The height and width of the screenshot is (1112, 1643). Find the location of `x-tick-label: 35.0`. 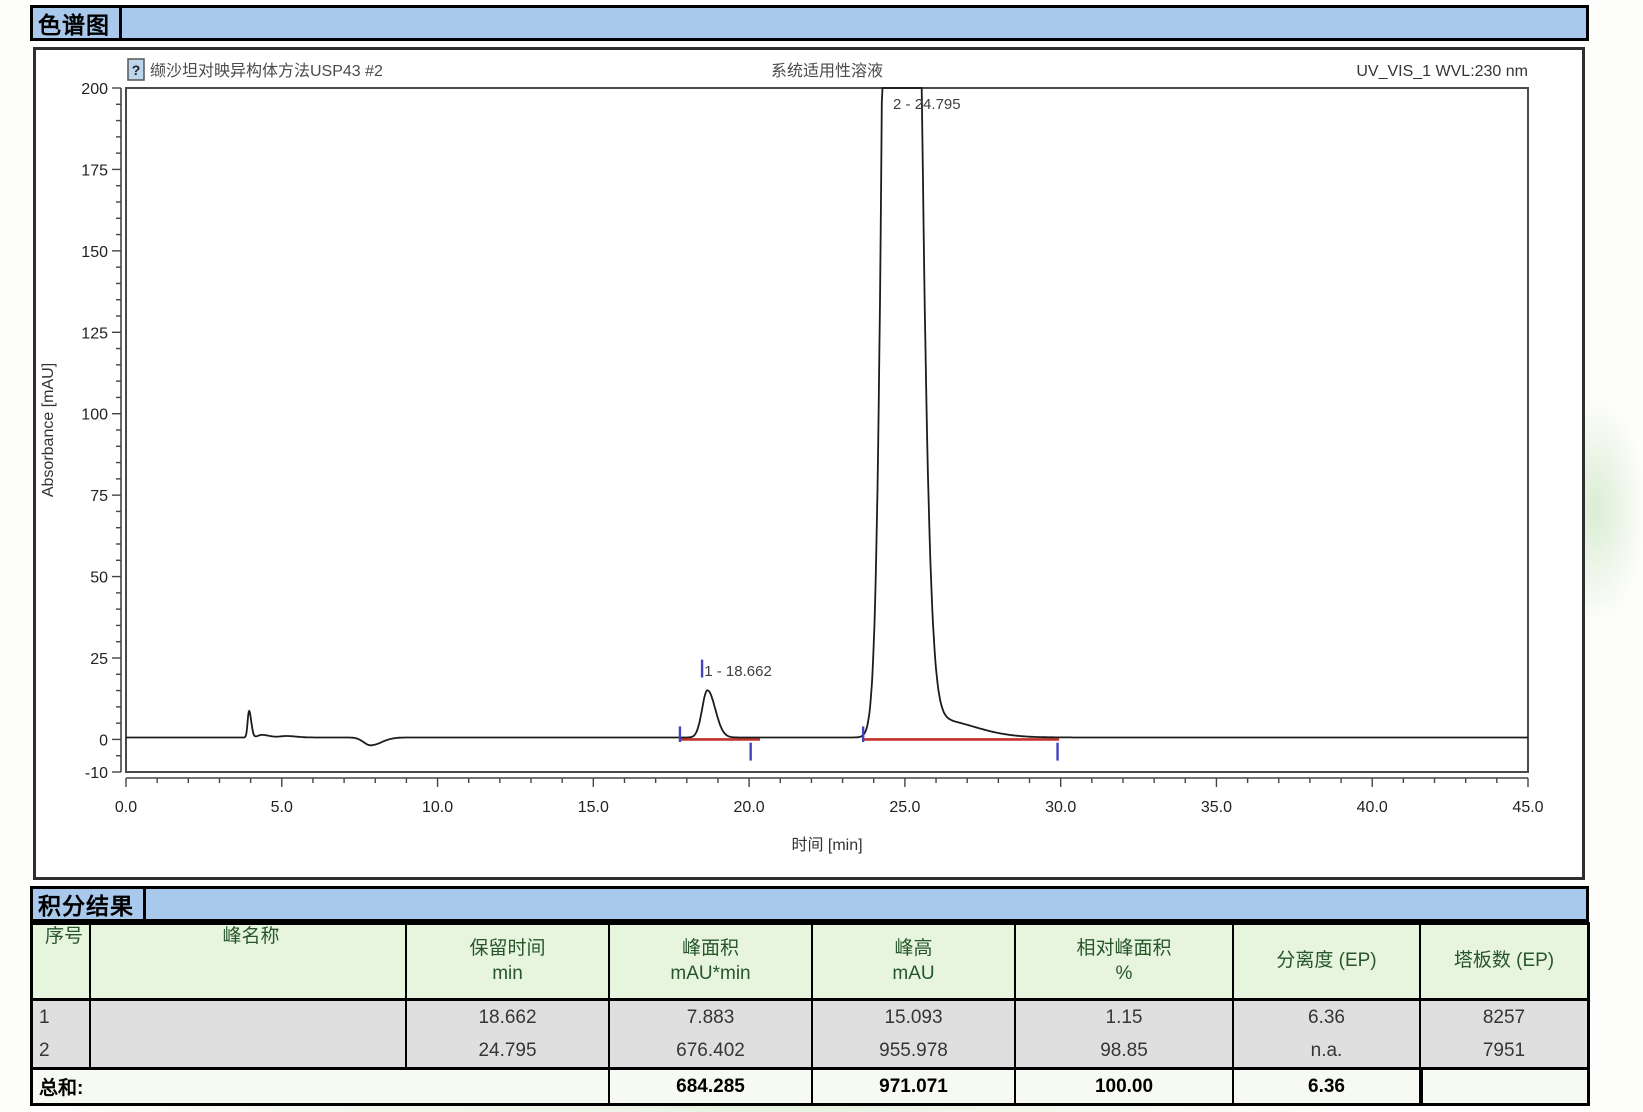

x-tick-label: 35.0 is located at coordinates (1216, 807).